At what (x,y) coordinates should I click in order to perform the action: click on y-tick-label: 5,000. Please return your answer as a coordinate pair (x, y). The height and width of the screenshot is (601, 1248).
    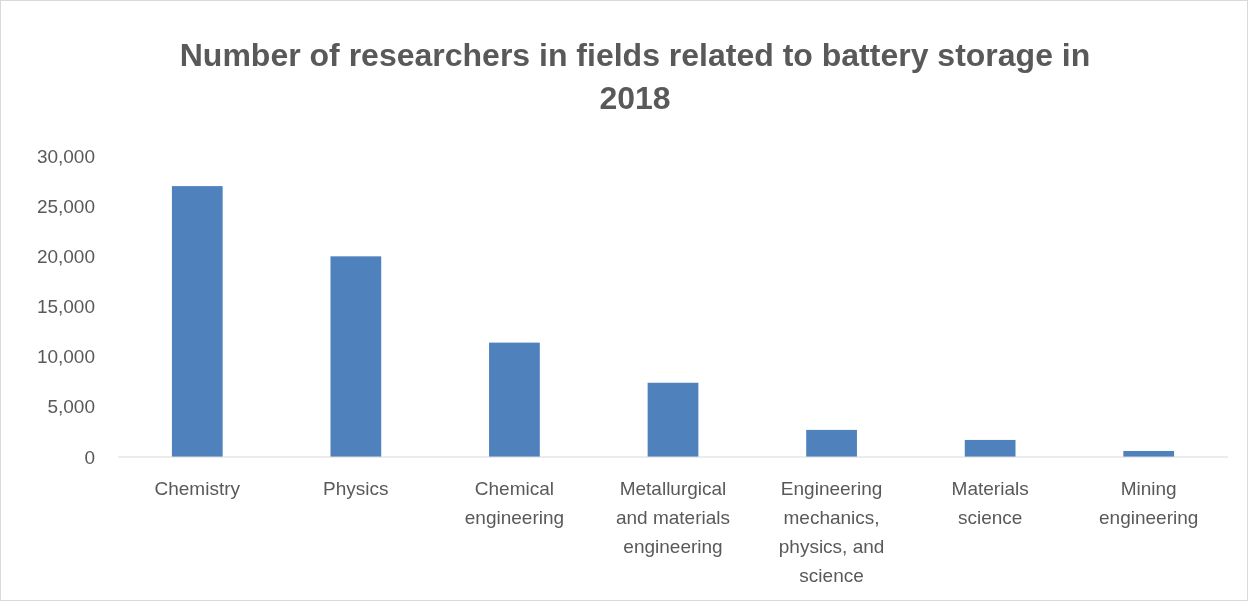
    Looking at the image, I should click on (71, 407).